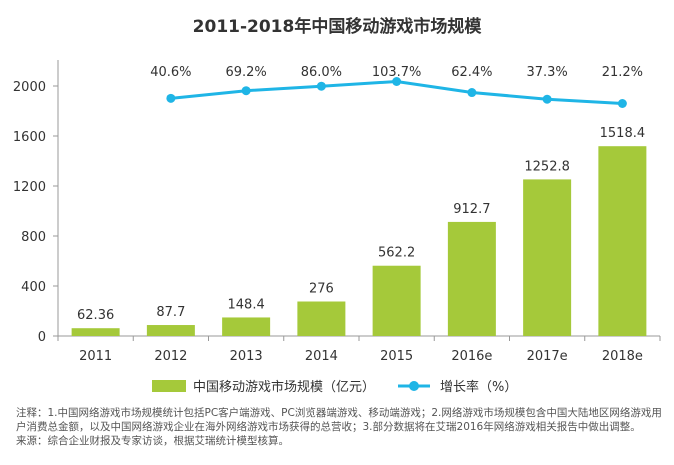  What do you see at coordinates (471, 72) in the screenshot?
I see `growth-value-label: 62.4%` at bounding box center [471, 72].